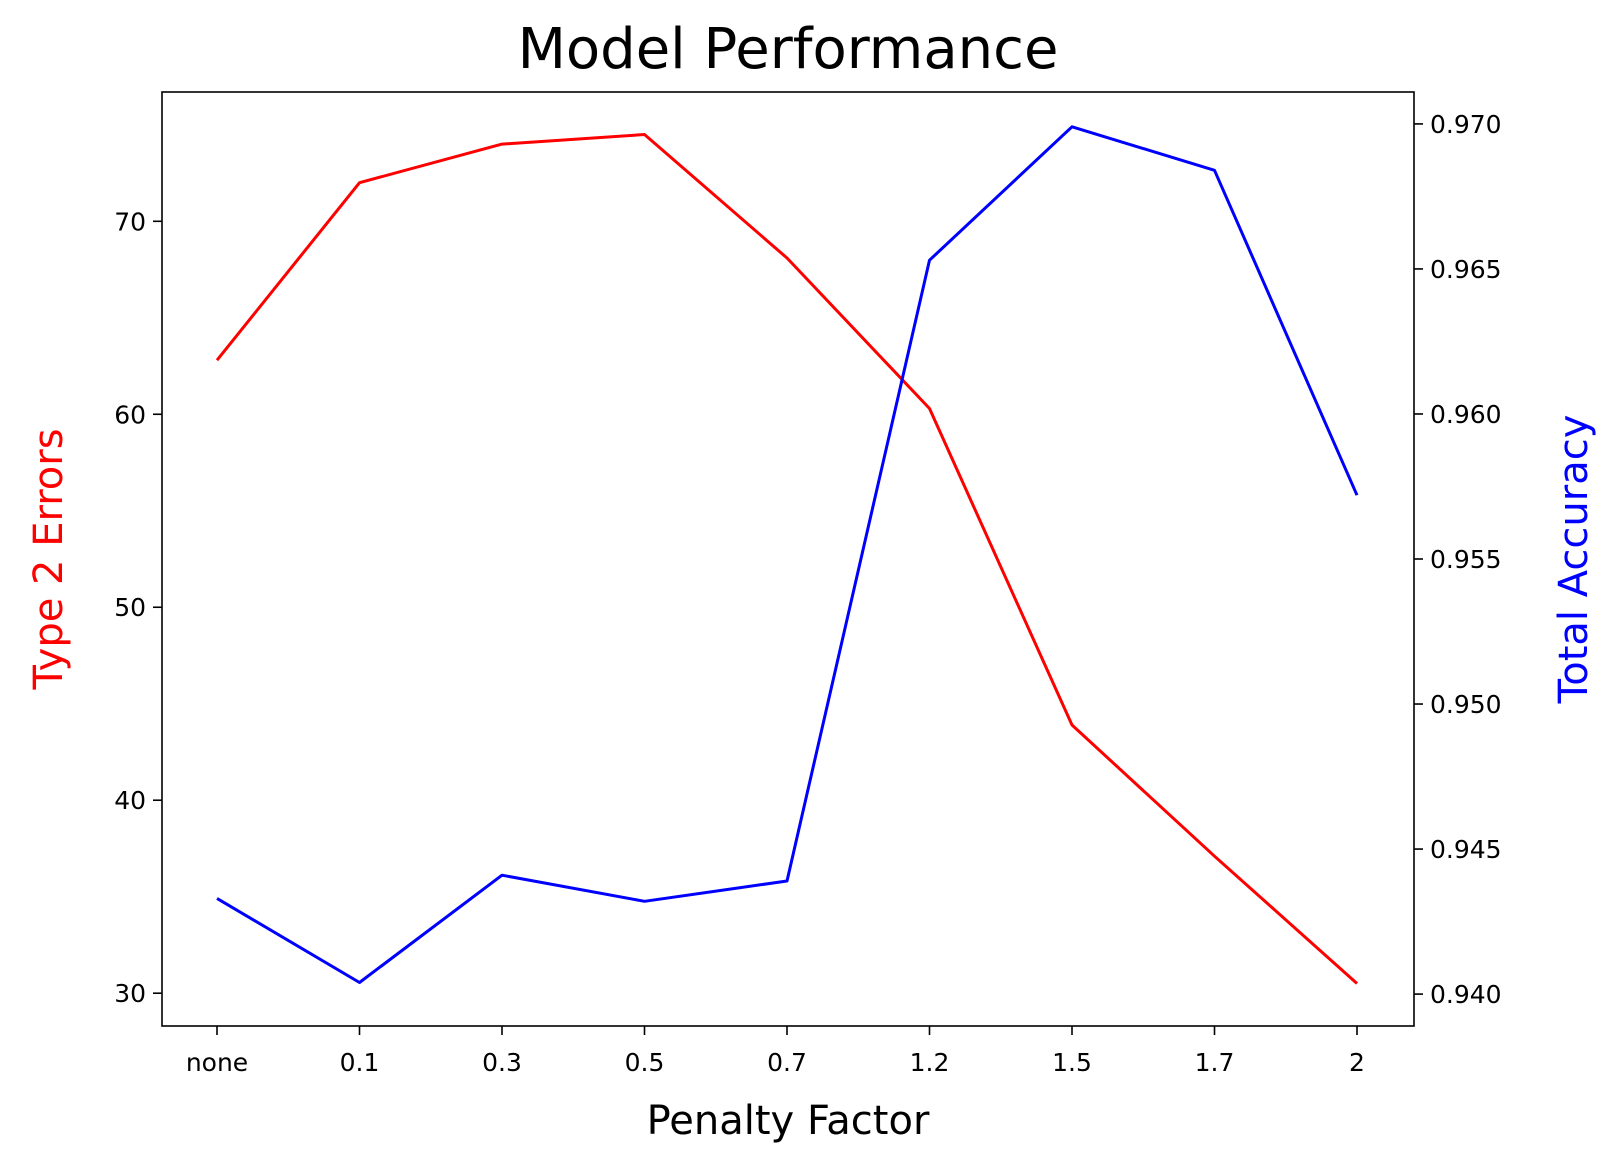  What do you see at coordinates (1215, 1062) in the screenshot?
I see `x-tick-label: 1.7` at bounding box center [1215, 1062].